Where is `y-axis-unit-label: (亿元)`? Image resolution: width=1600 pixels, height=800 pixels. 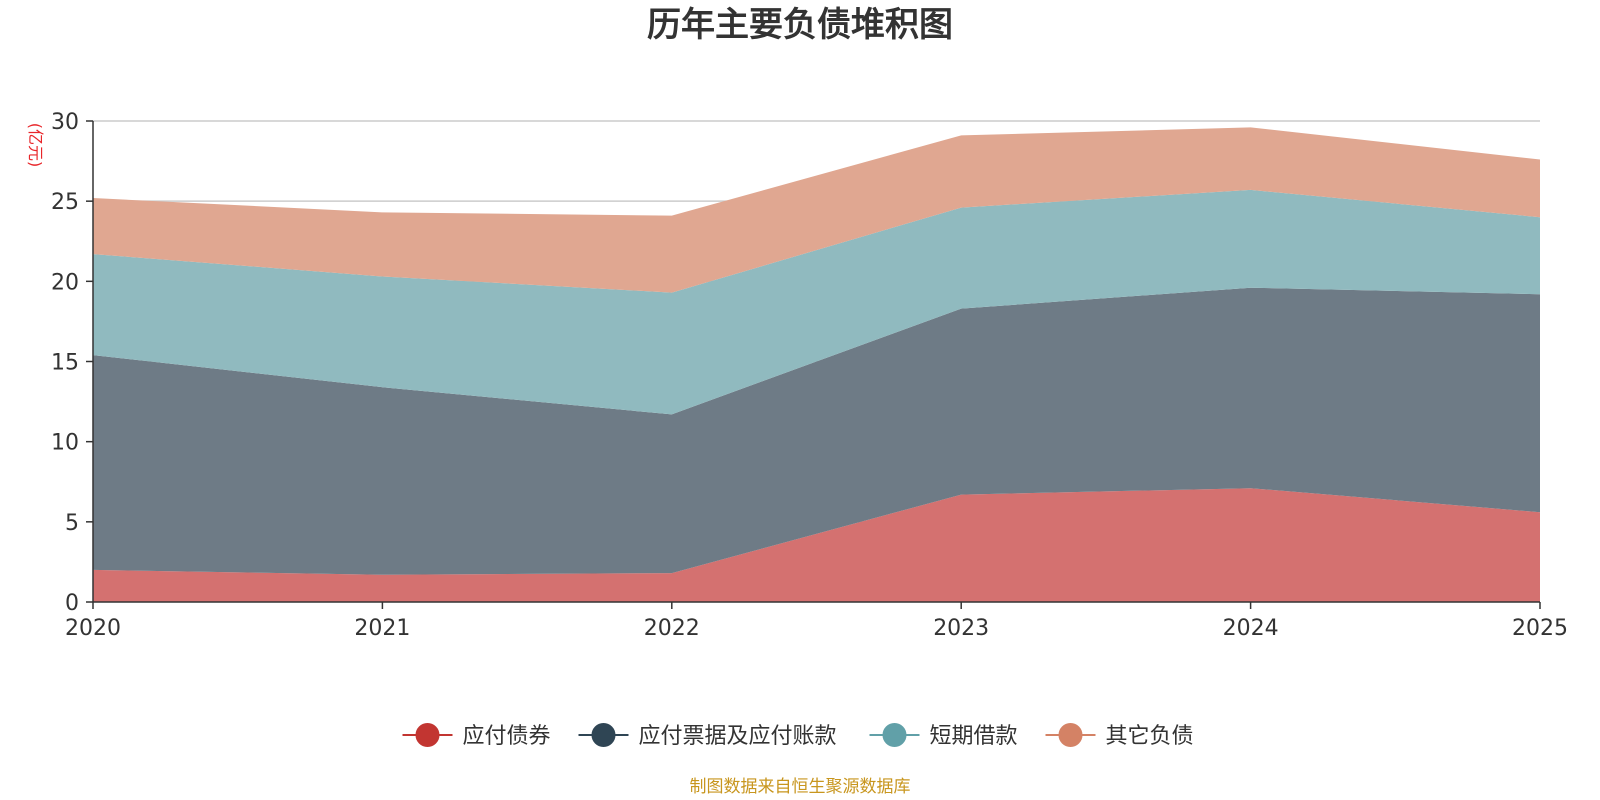 y-axis-unit-label: (亿元) is located at coordinates (35, 145).